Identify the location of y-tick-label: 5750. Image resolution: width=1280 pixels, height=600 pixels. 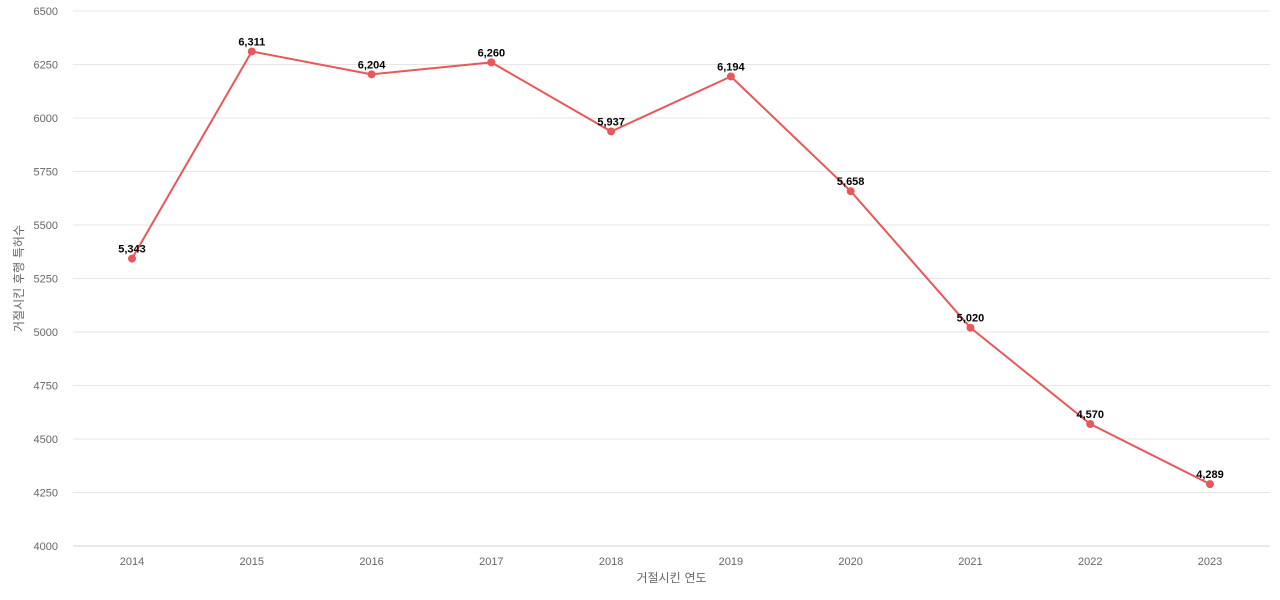
(46, 173).